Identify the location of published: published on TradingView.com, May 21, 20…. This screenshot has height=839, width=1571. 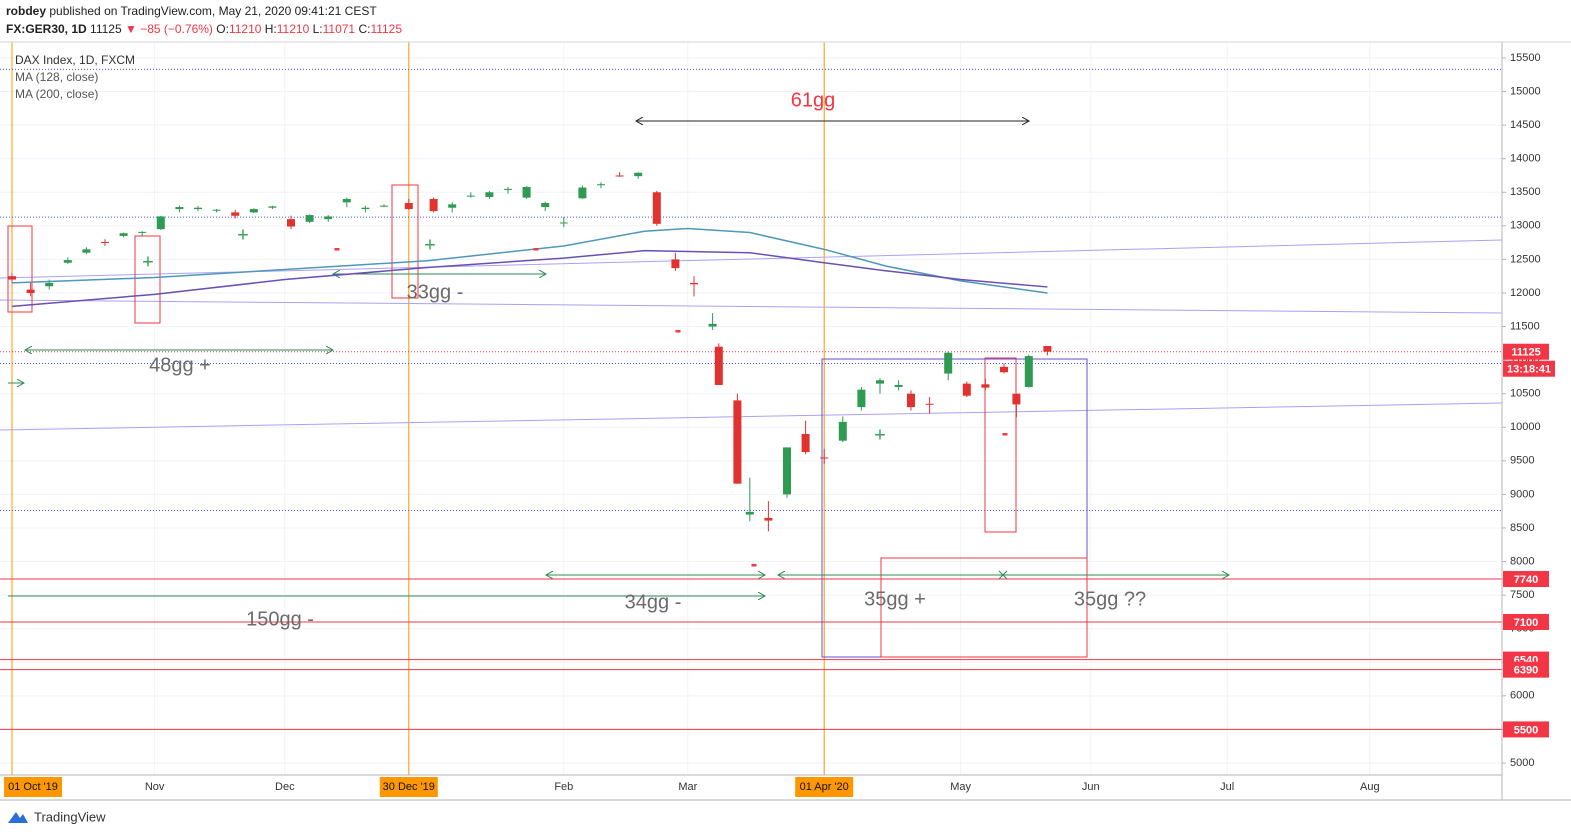
(213, 11).